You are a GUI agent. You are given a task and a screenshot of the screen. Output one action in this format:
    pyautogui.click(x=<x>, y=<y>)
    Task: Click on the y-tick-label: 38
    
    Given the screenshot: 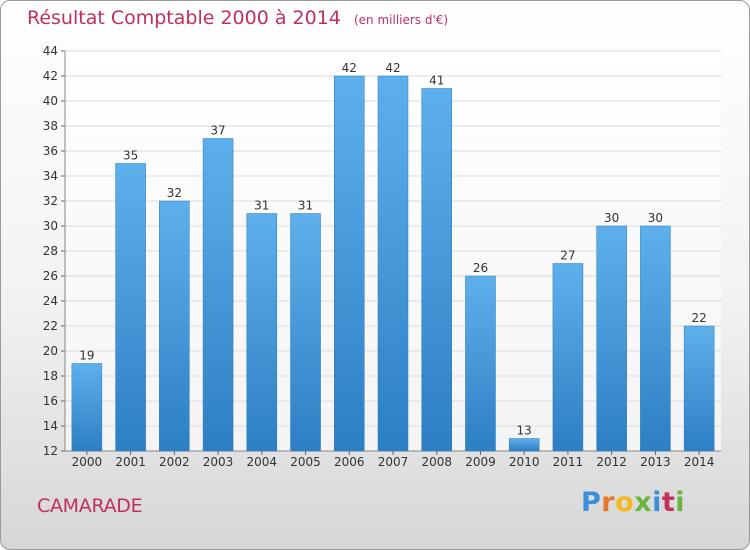 What is the action you would take?
    pyautogui.click(x=50, y=126)
    